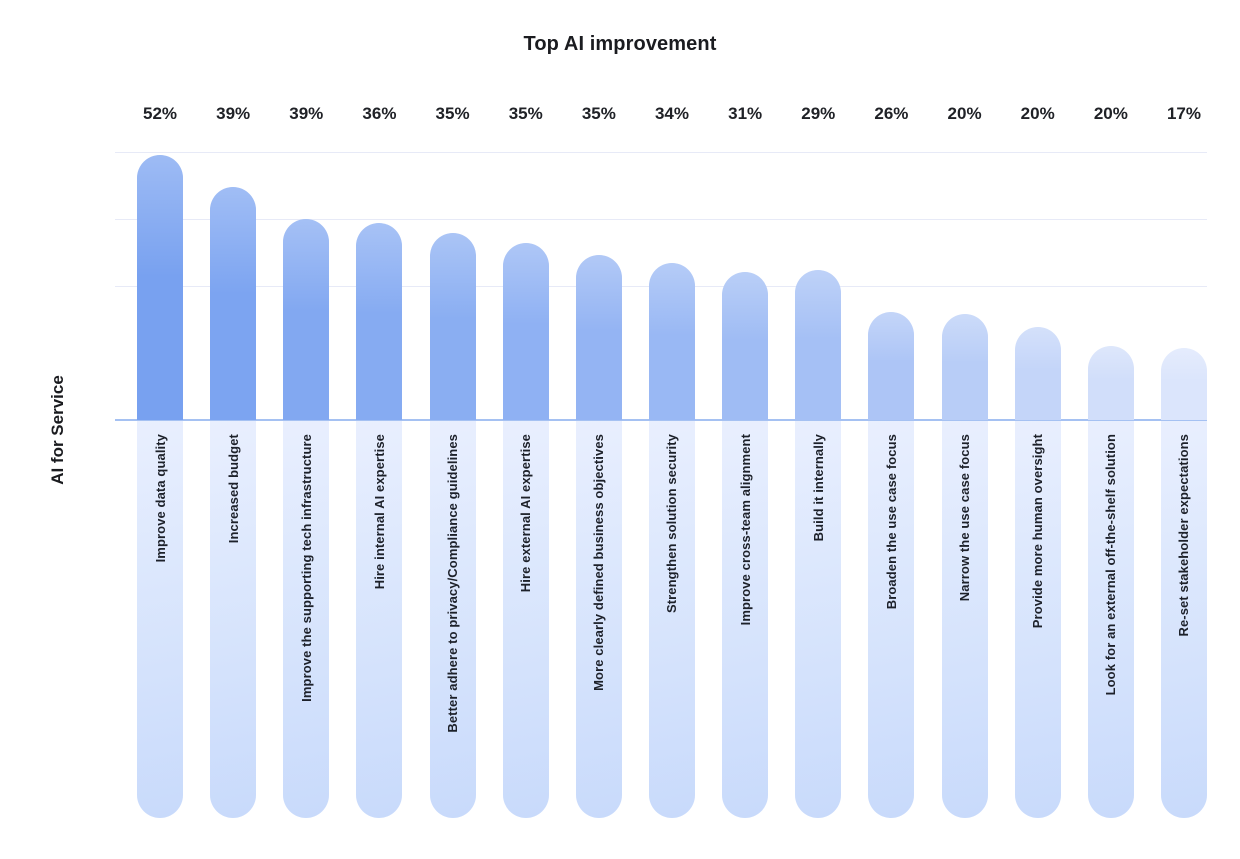  Describe the element at coordinates (1183, 113) in the screenshot. I see `bar-value-label: 17%` at that location.